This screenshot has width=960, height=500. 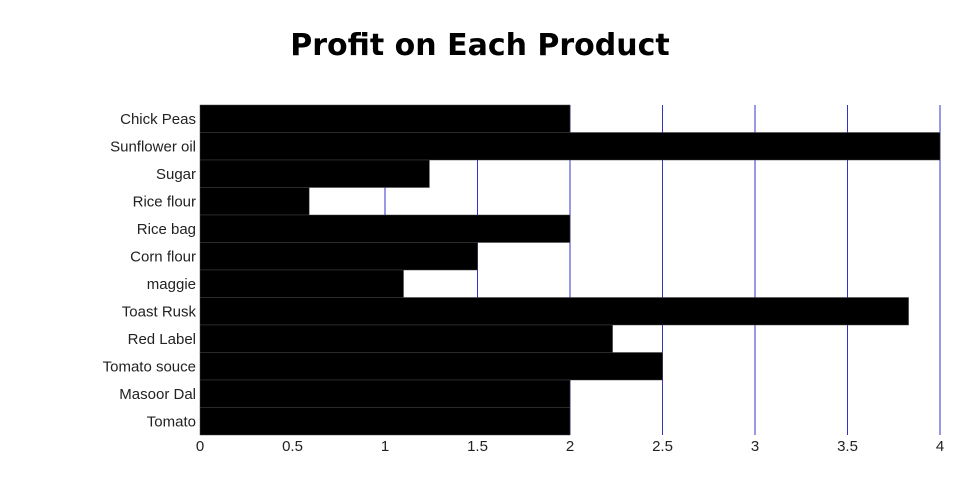 What do you see at coordinates (171, 284) in the screenshot?
I see `category-label: maggie` at bounding box center [171, 284].